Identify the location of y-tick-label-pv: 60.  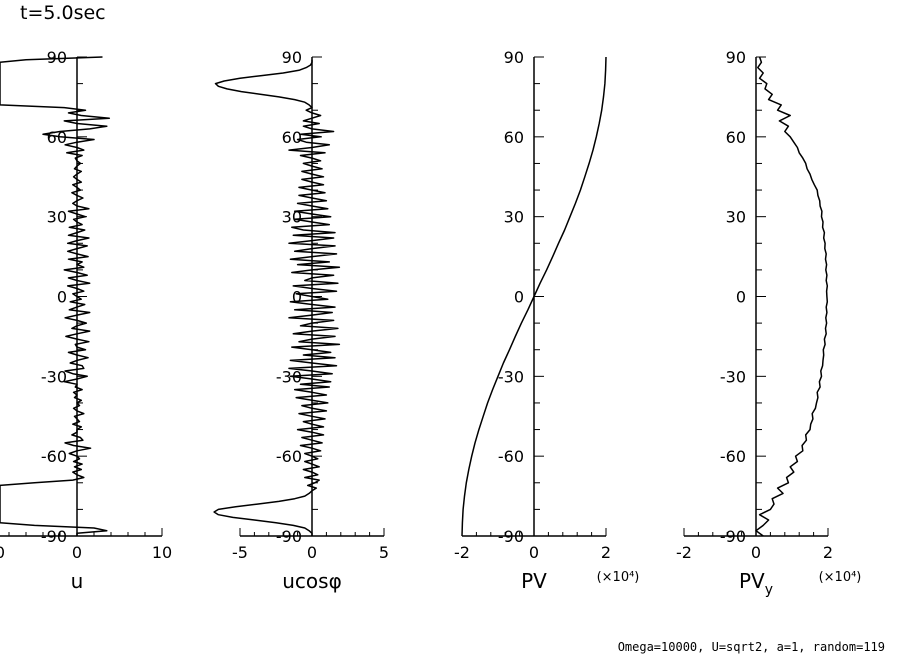
(514, 137).